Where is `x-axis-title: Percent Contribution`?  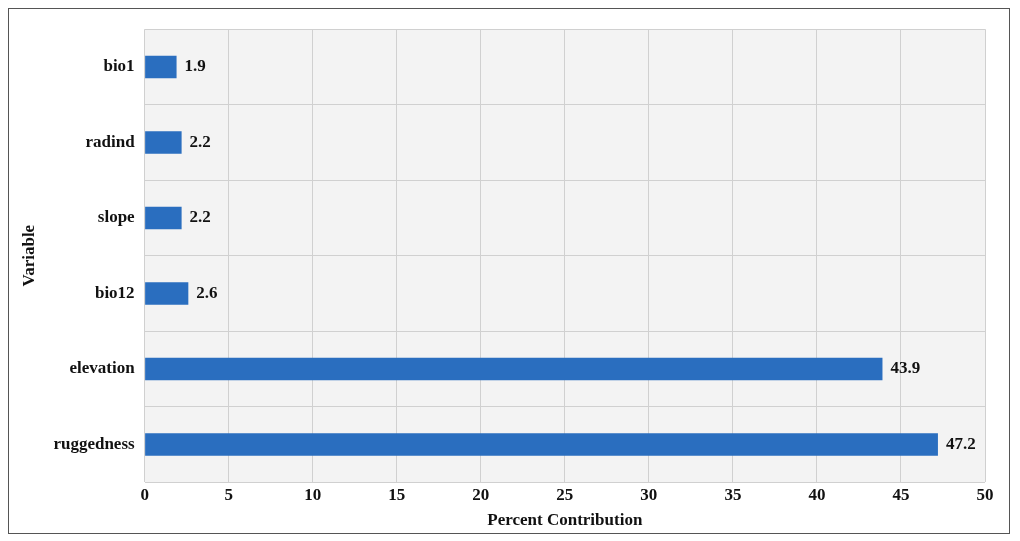
x-axis-title: Percent Contribution is located at coordinates (565, 520).